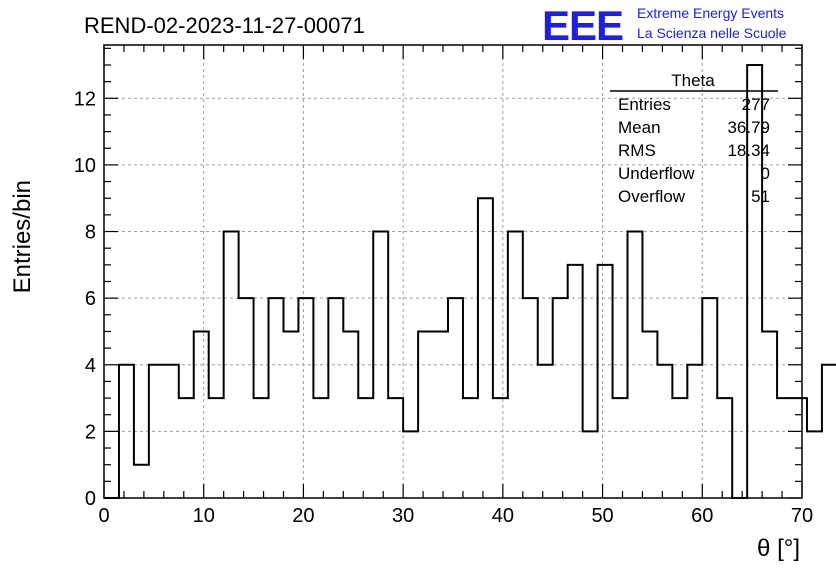  I want to click on y-tick-label: 4, so click(90, 366).